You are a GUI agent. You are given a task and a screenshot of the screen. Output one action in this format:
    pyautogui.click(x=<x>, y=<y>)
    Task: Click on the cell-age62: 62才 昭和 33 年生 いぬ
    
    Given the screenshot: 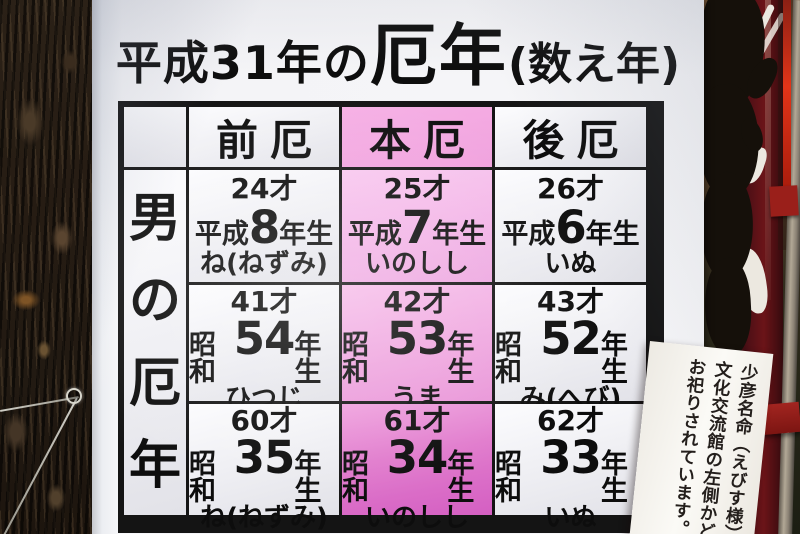 What is the action you would take?
    pyautogui.click(x=570, y=467)
    